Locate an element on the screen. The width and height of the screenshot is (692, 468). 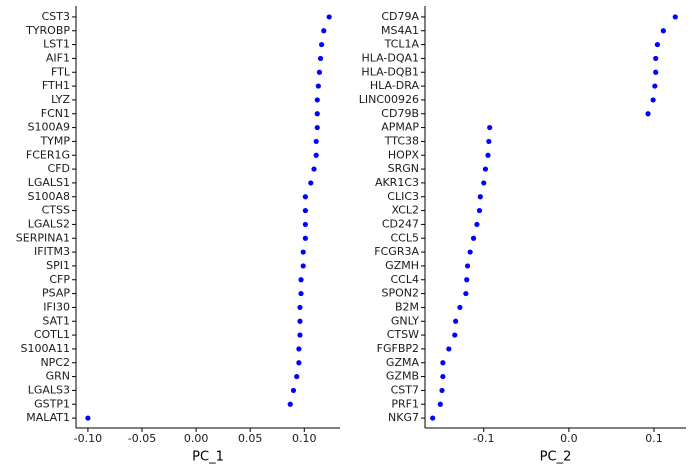
y-tick-label: IFITM3 is located at coordinates (52, 251).